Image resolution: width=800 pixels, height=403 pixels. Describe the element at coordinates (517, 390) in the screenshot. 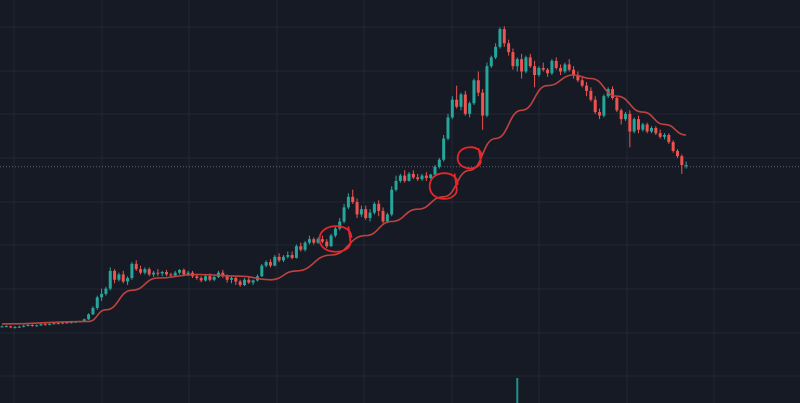

I see `volume-bar` at that location.